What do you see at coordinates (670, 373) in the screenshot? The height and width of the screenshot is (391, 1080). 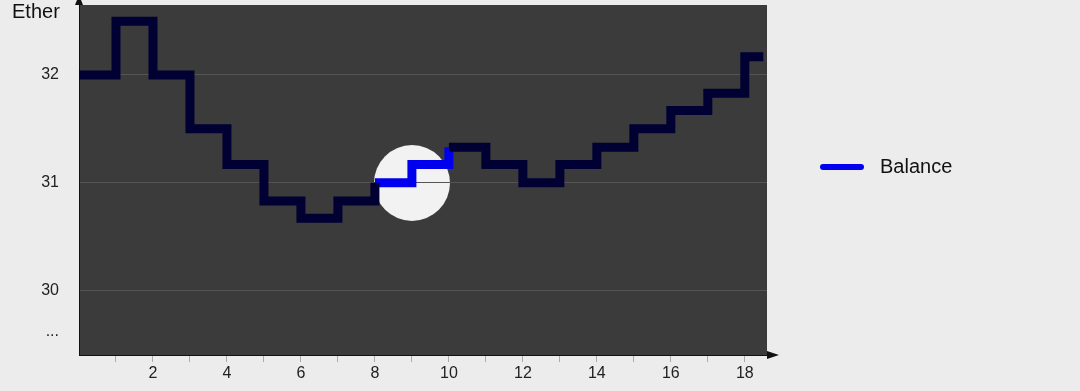 I see `x-tick-label: 16` at bounding box center [670, 373].